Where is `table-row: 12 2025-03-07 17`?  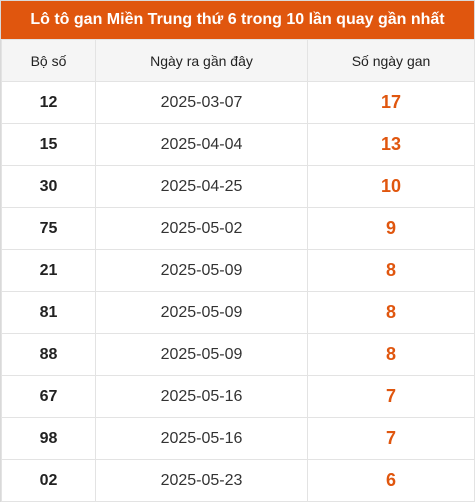
table-row: 12 2025-03-07 17 is located at coordinates (238, 102).